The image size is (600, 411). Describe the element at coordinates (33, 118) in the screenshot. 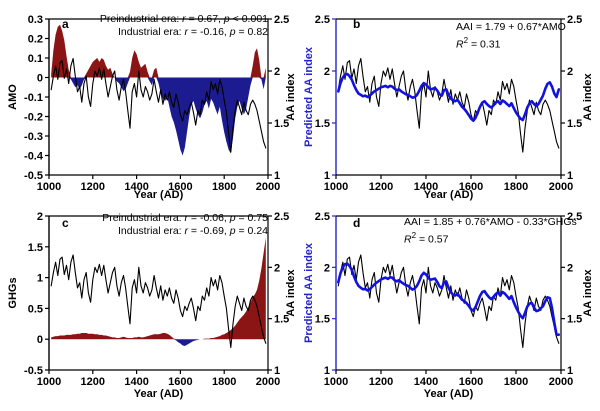

I see `svg-text: -0.2` at that location.